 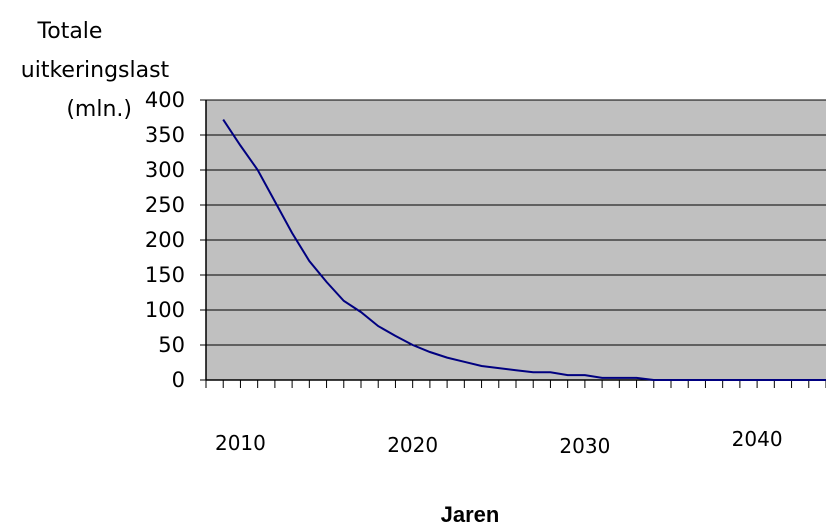 What do you see at coordinates (165, 100) in the screenshot?
I see `y-tick-label: 400` at bounding box center [165, 100].